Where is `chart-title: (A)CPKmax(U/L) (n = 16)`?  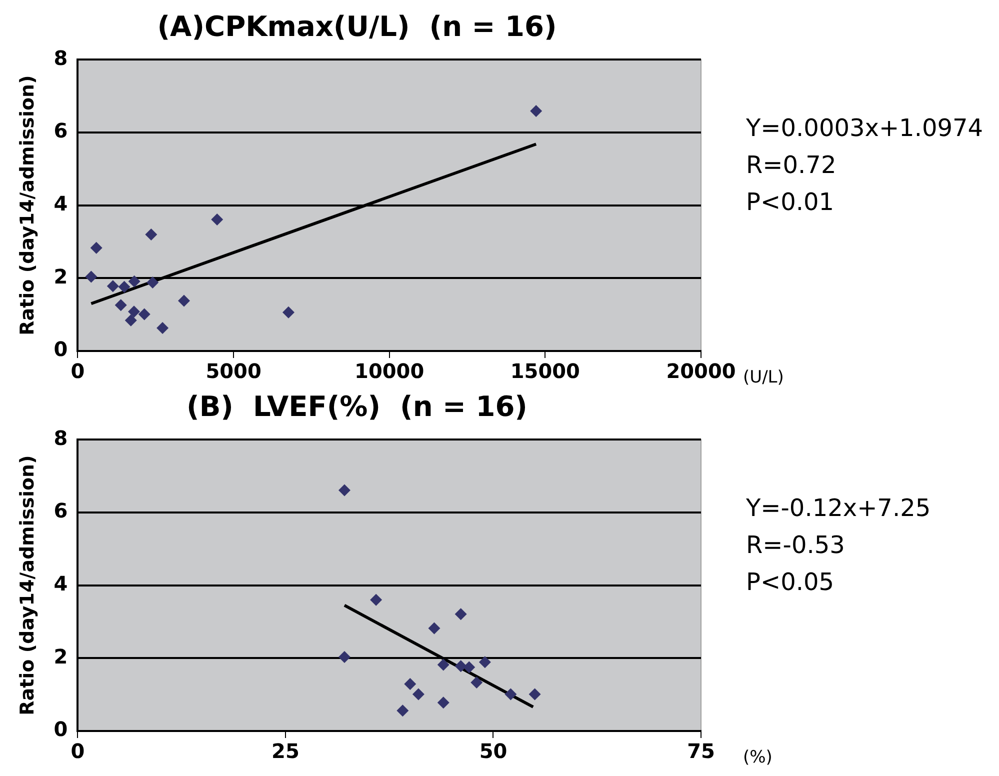 chart-title: (A)CPKmax(U/L) (n = 16) is located at coordinates (357, 27).